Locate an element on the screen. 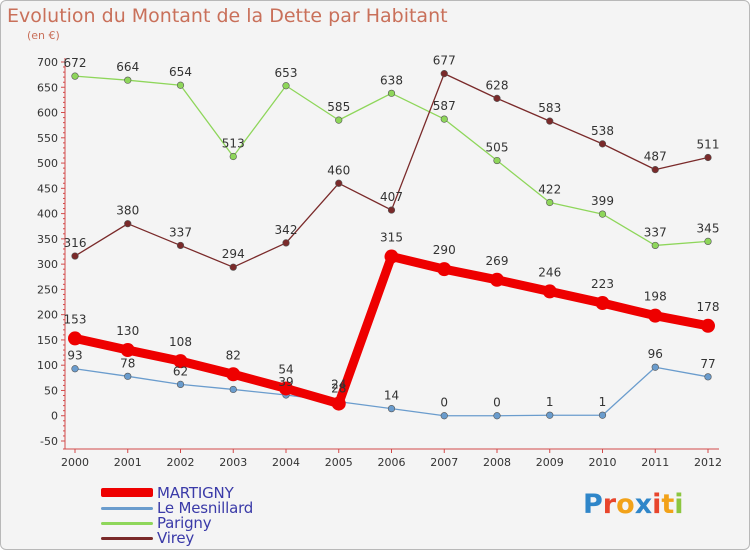 The image size is (750, 550). y-tick-label: -50 is located at coordinates (49, 441).